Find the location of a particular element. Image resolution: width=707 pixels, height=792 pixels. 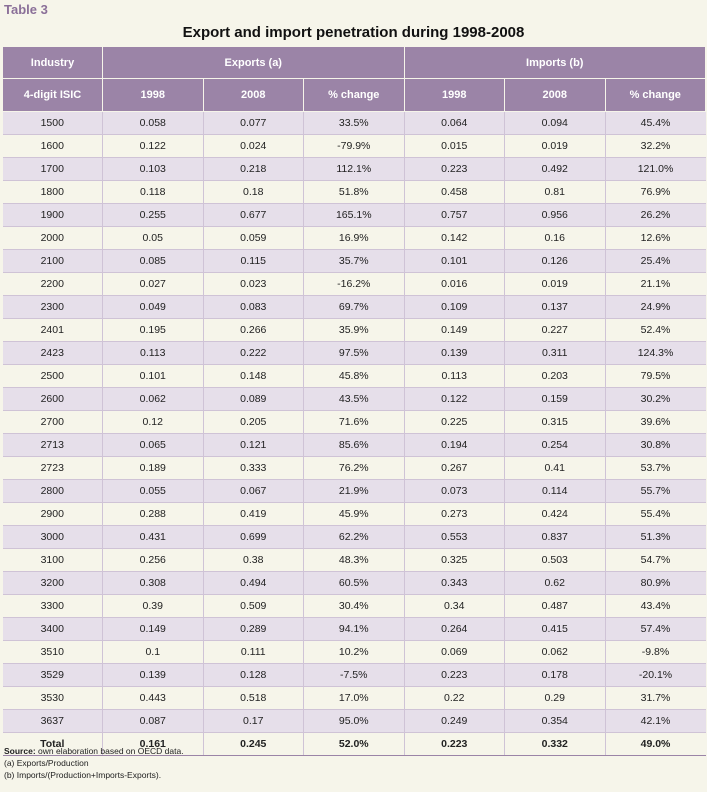

cell-exports-2008: 0.121 is located at coordinates (253, 445).